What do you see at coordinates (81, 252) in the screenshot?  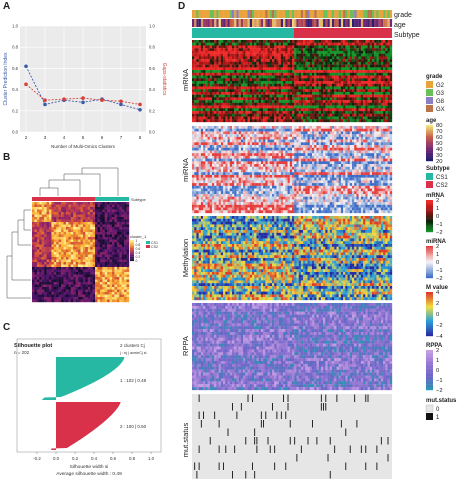 I see `consensus-matrix` at bounding box center [81, 252].